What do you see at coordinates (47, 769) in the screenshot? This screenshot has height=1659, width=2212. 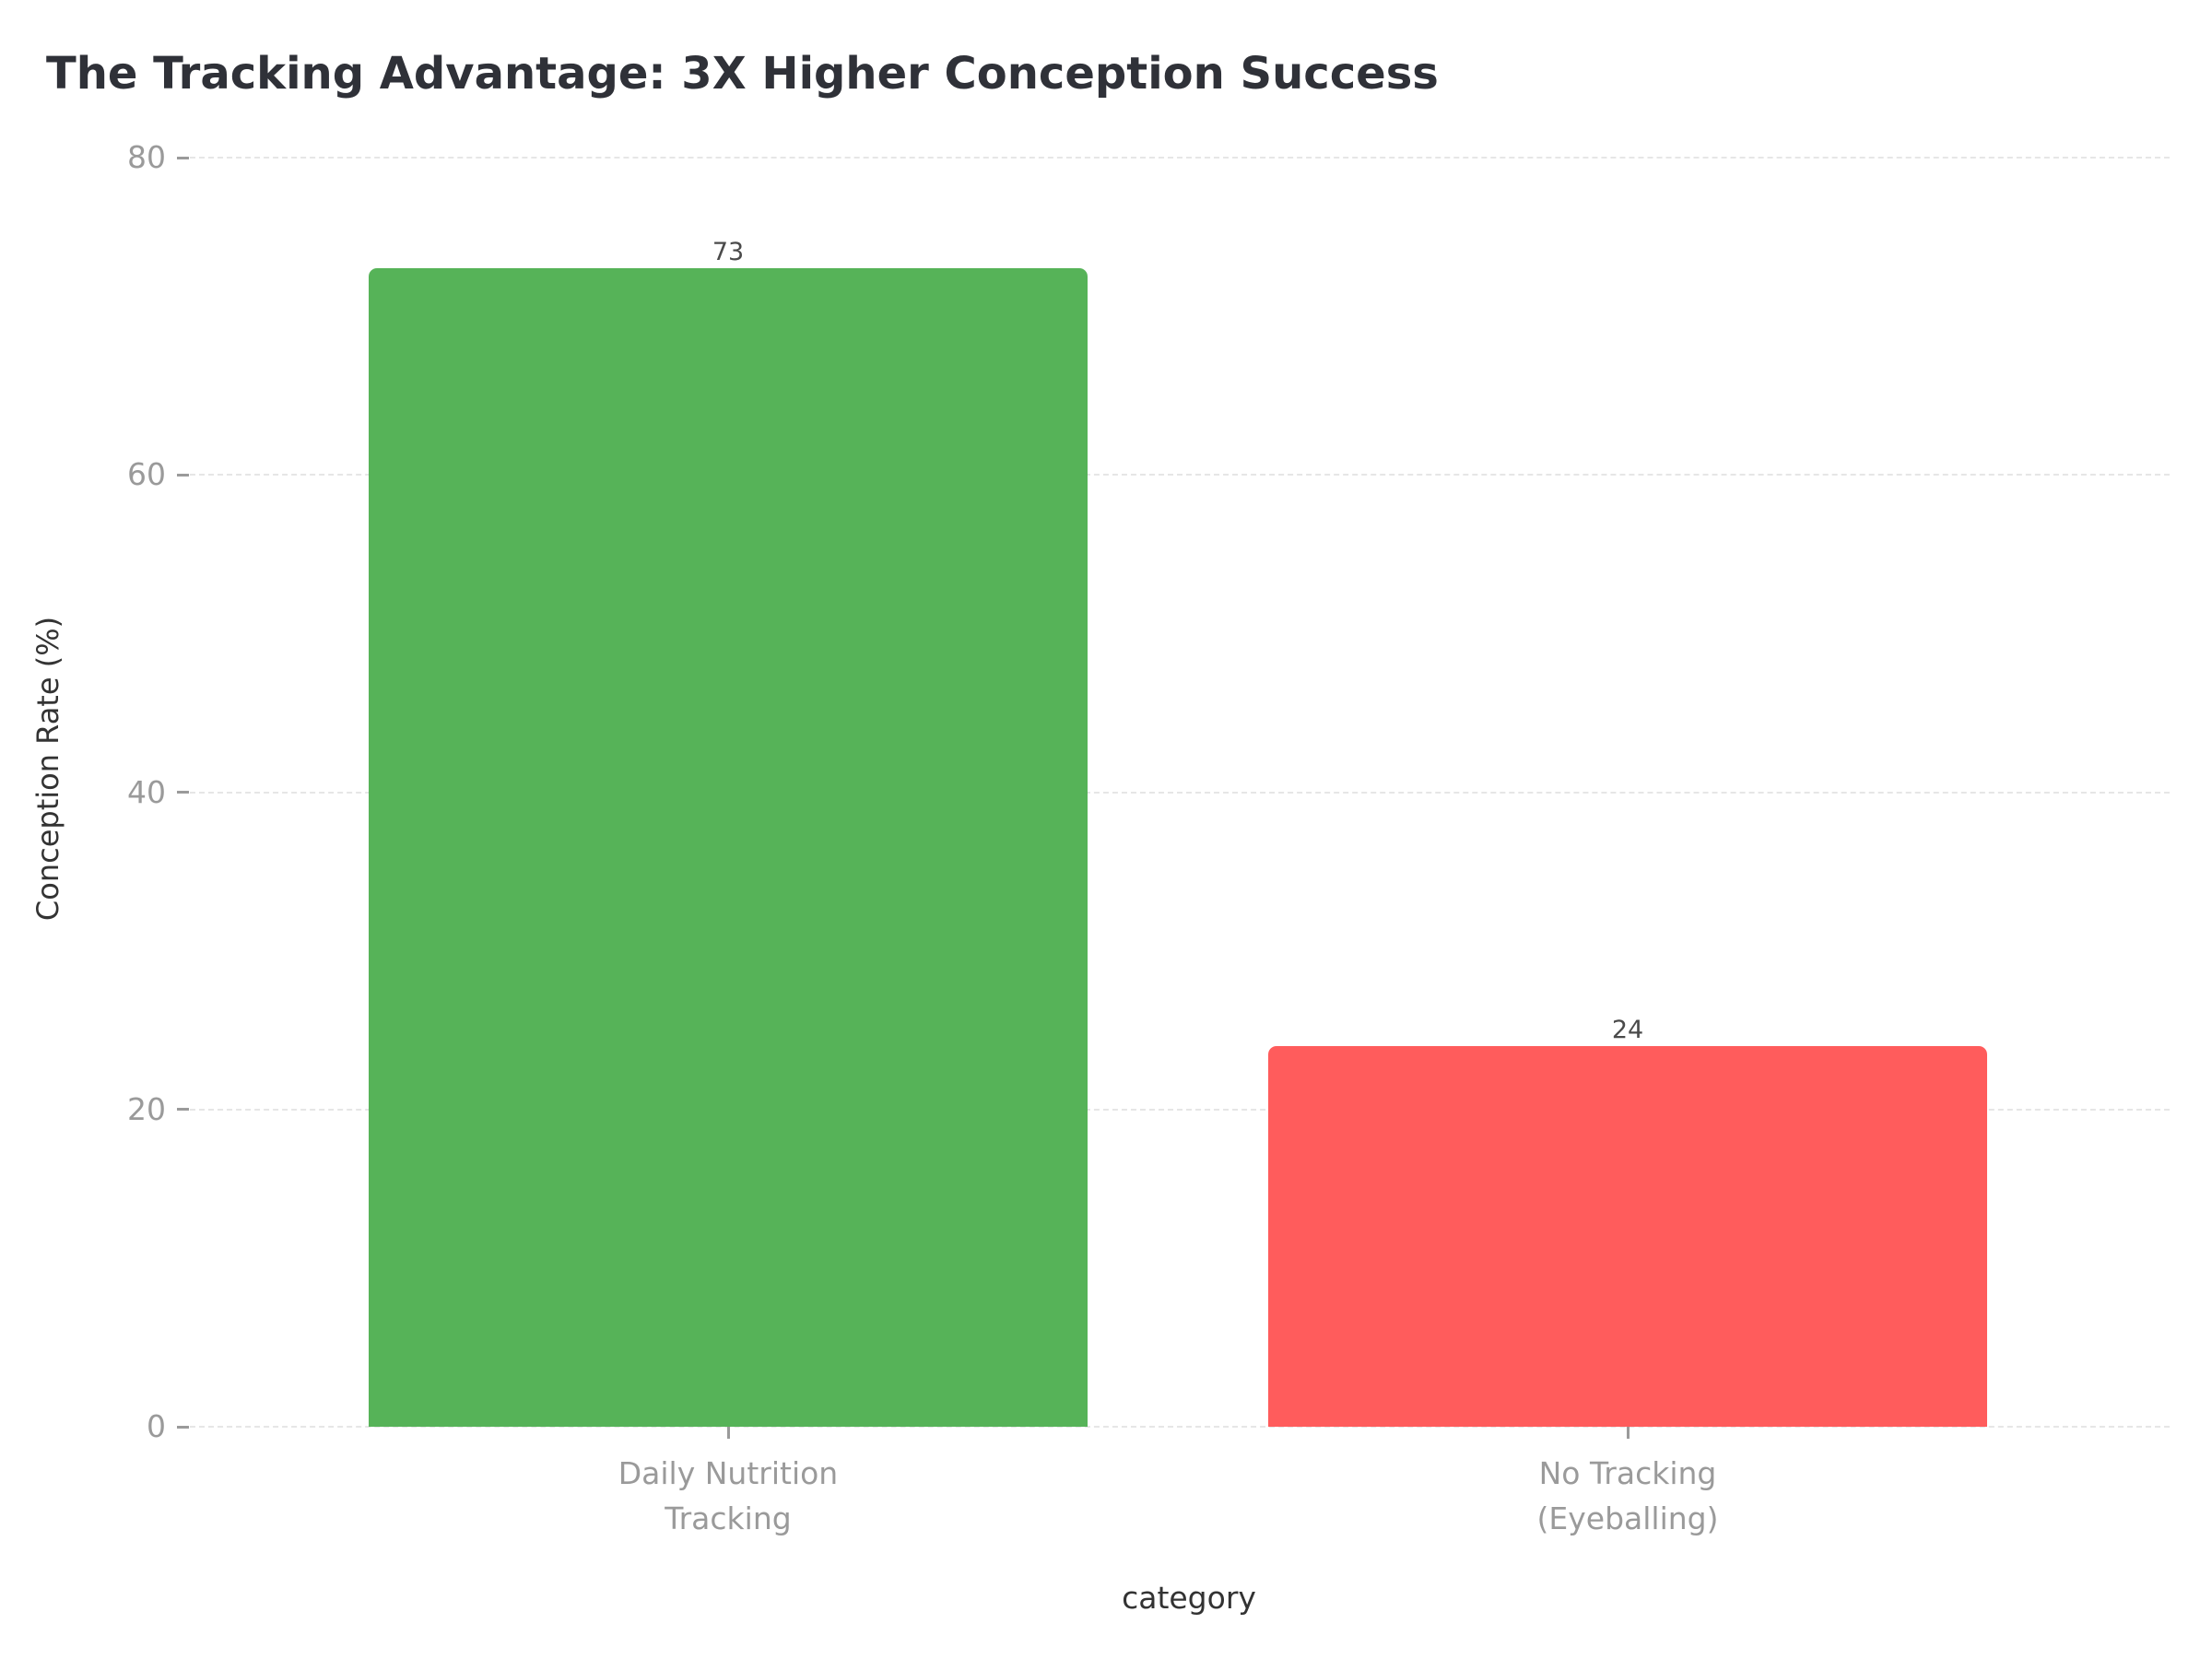 I see `y-axis-label: Conception Rate (%)` at bounding box center [47, 769].